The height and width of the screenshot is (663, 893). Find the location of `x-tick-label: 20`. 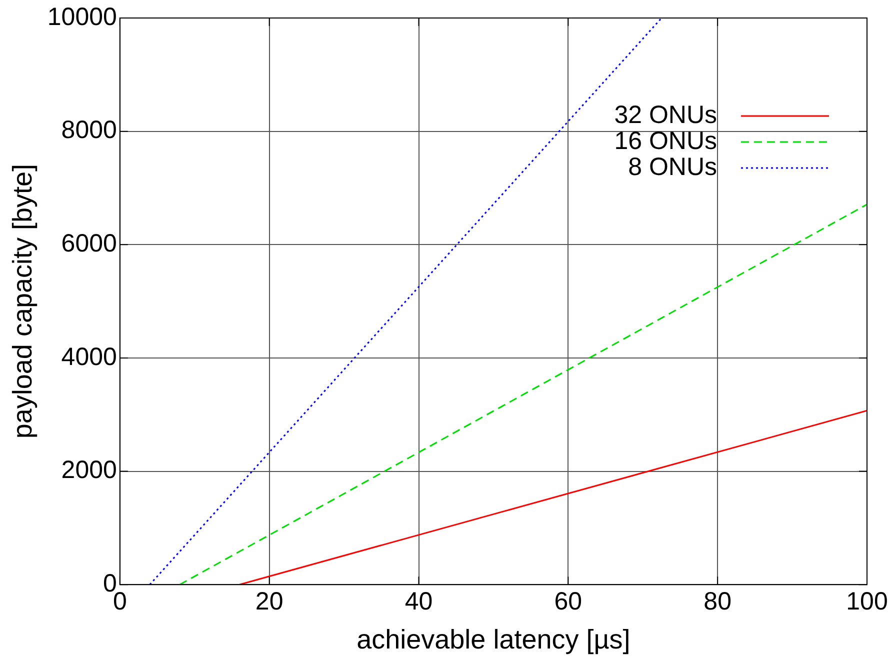

x-tick-label: 20 is located at coordinates (269, 601).